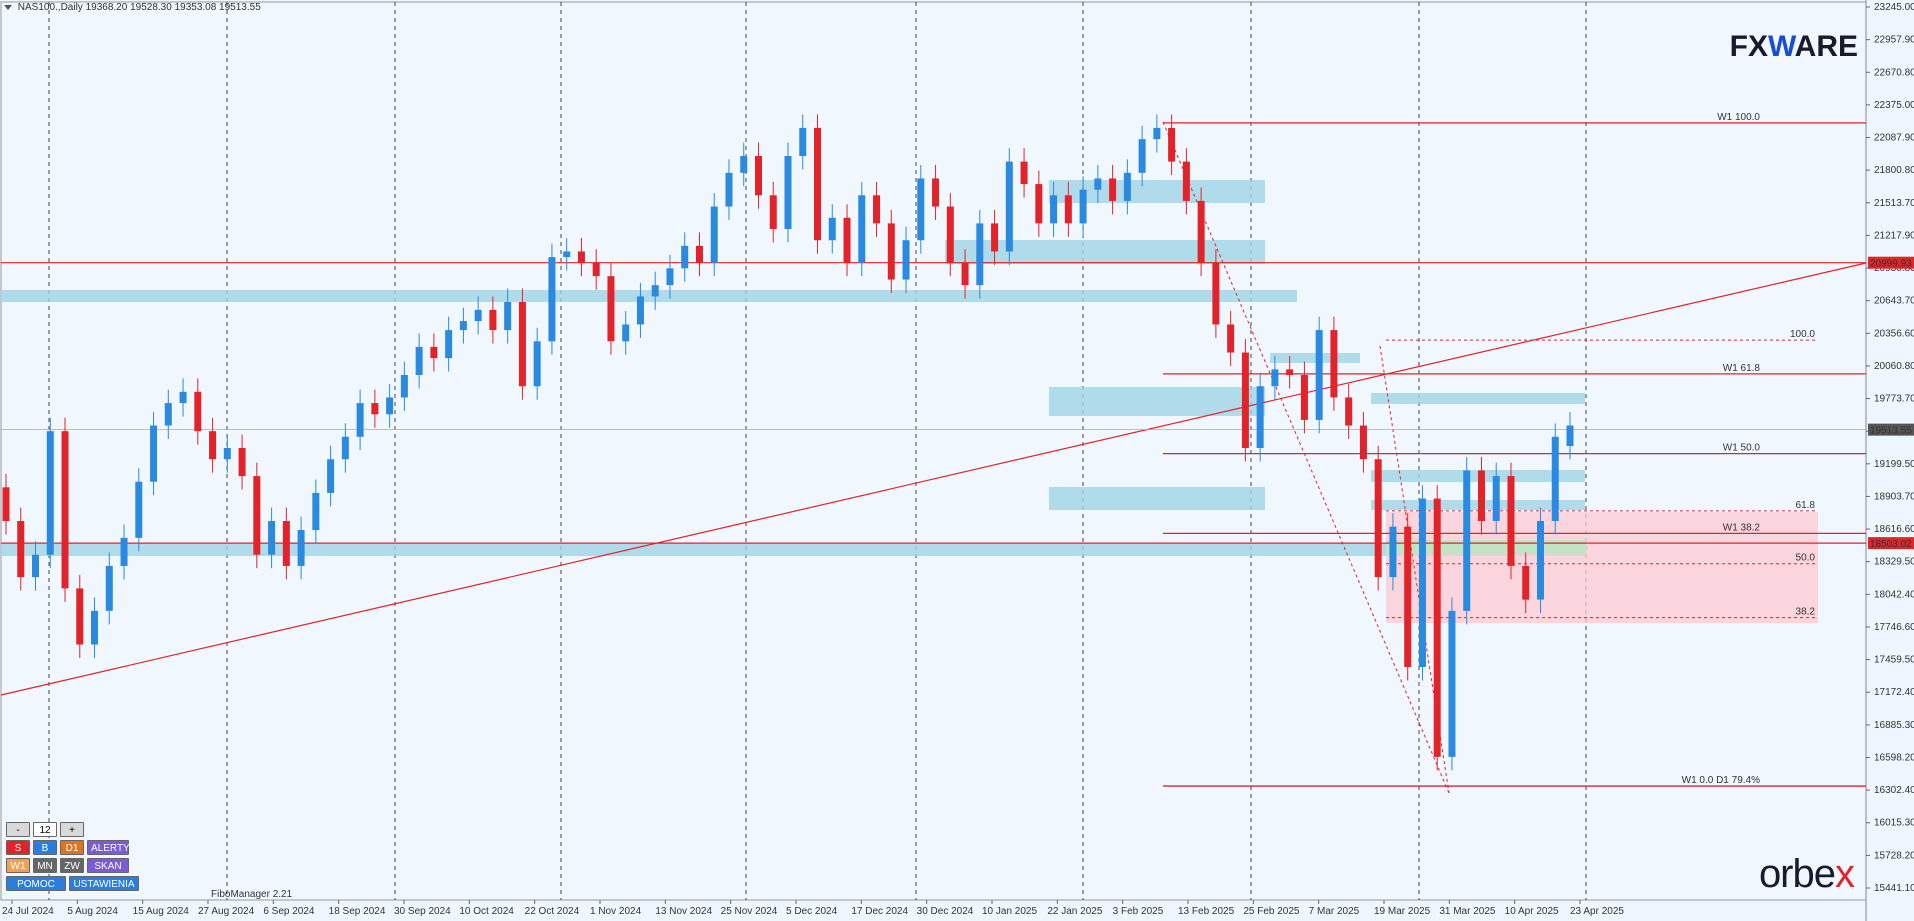  I want to click on y-tick-label: 21800.80, so click(1894, 170).